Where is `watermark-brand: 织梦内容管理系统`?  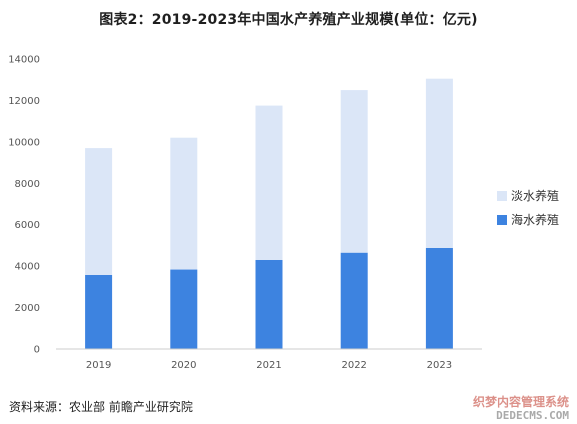 watermark-brand: 织梦内容管理系统 is located at coordinates (520, 402).